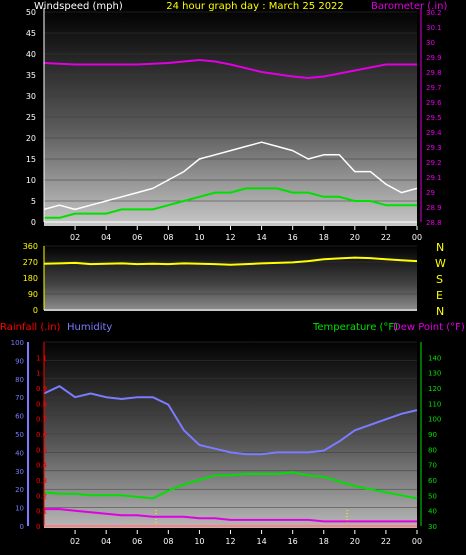  I want to click on direction-tick-label: 360, so click(30, 246).